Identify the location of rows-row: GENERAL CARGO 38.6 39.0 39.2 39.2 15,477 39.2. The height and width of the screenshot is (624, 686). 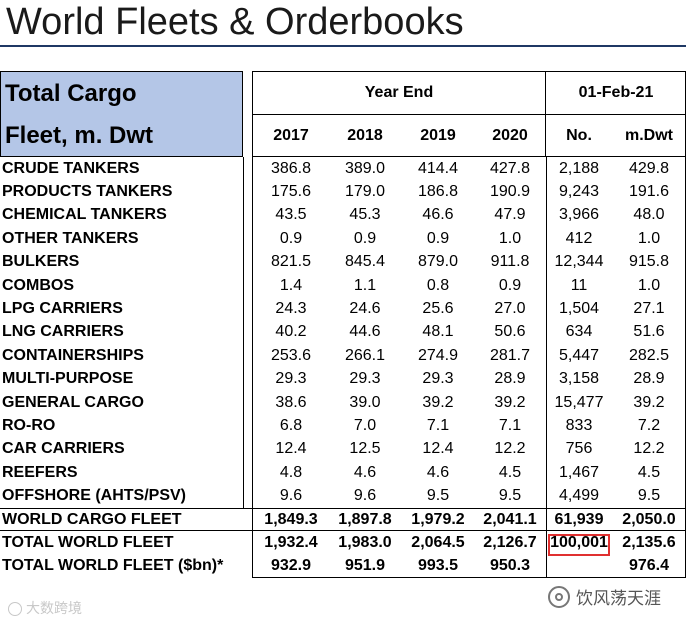
(343, 402).